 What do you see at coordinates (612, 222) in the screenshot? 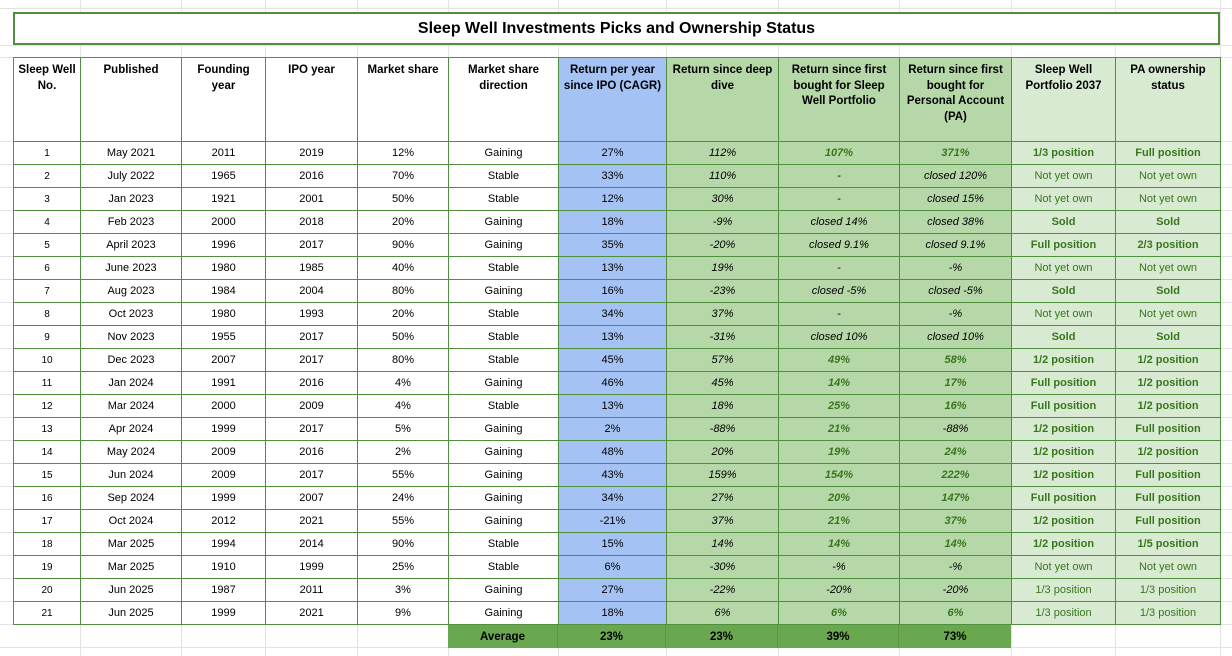
I see `cell-cagr: 18%` at bounding box center [612, 222].